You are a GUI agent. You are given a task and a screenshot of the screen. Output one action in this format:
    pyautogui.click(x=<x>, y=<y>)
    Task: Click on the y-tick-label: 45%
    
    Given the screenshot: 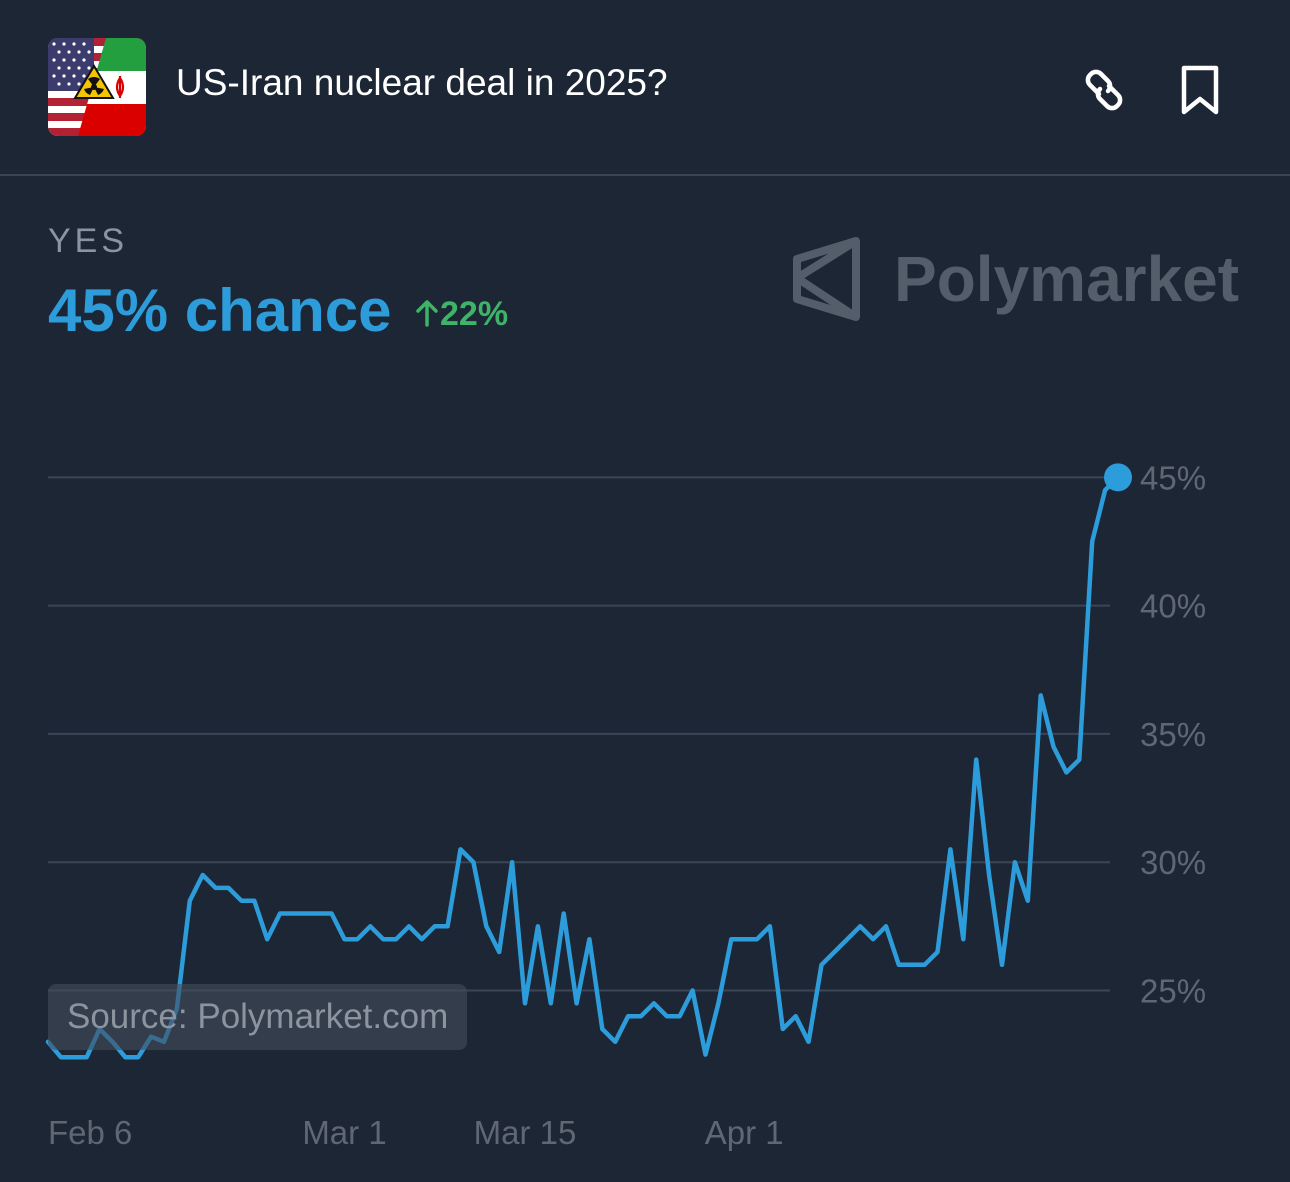 What is the action you would take?
    pyautogui.click(x=1173, y=477)
    